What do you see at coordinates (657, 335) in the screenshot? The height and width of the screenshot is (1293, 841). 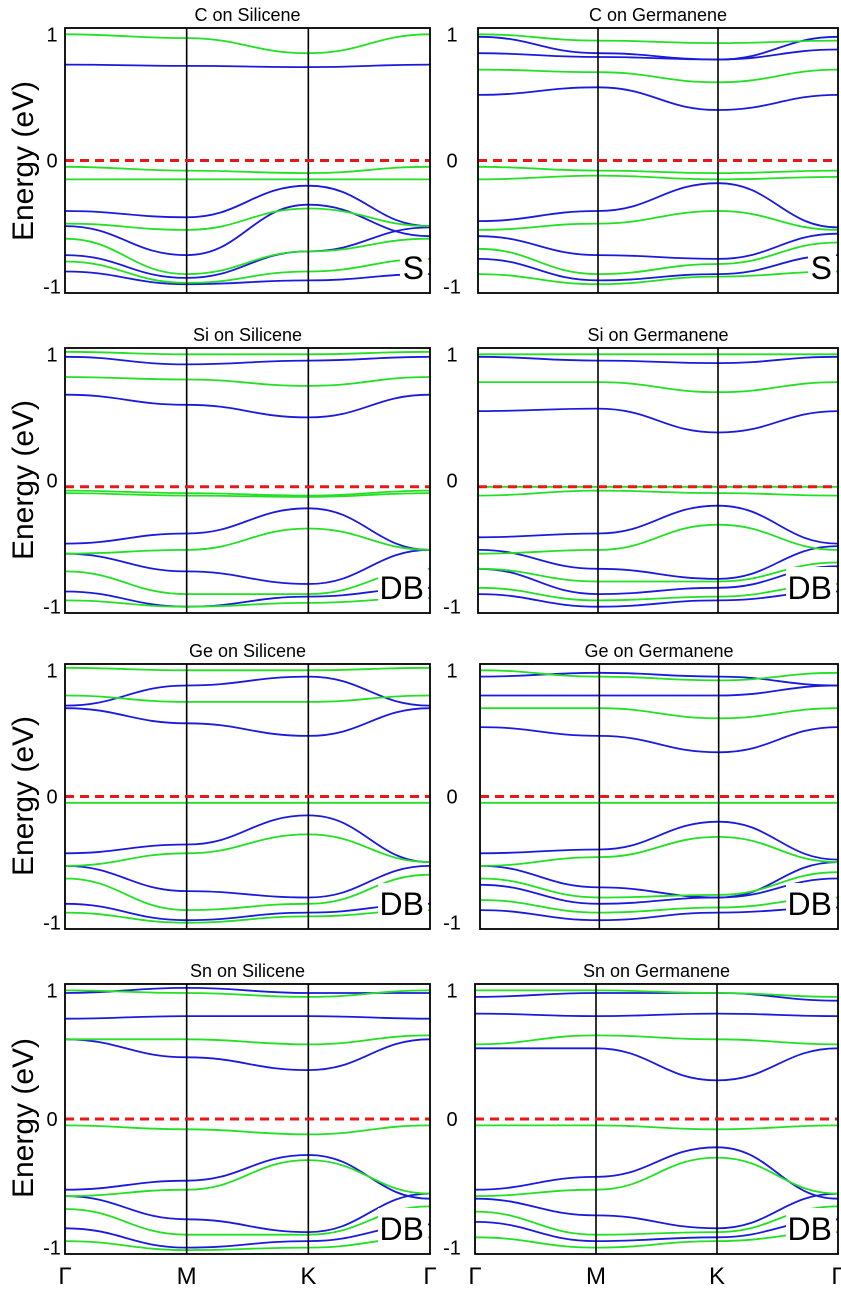 I see `panel-title: Si on Germanene` at bounding box center [657, 335].